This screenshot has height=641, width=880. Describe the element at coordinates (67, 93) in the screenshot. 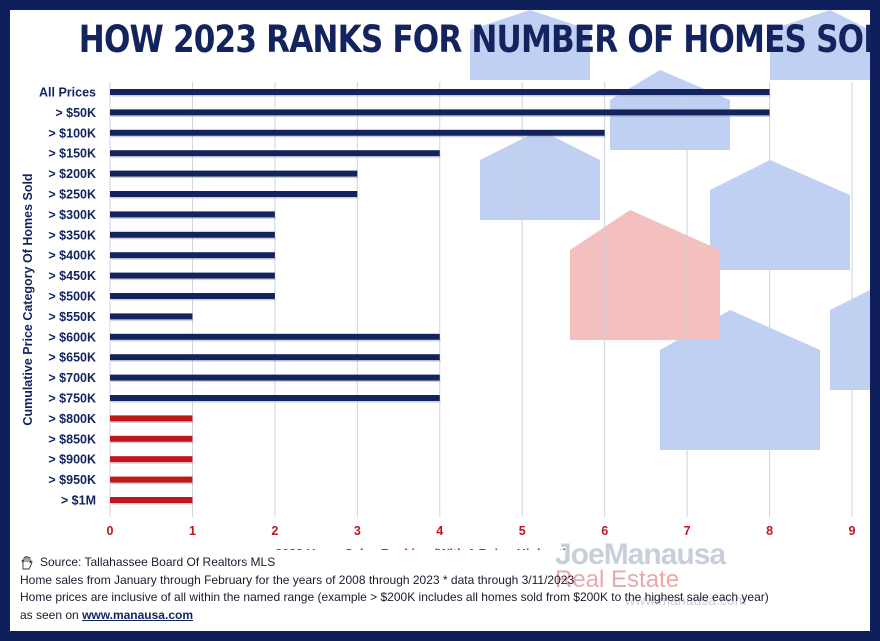

I see `category-label: All Prices` at that location.